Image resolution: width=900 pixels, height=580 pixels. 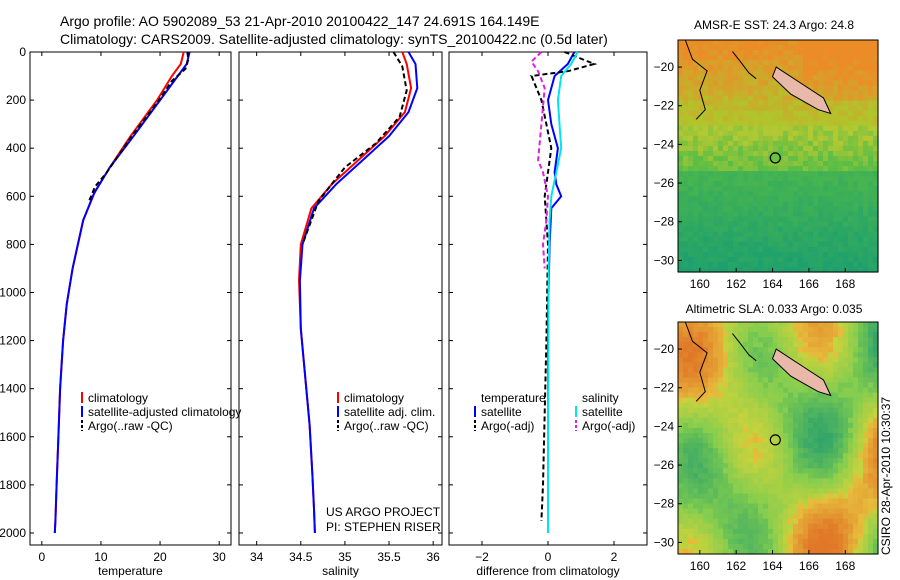 What do you see at coordinates (773, 566) in the screenshot?
I see `sla-xtick-label: 164` at bounding box center [773, 566].